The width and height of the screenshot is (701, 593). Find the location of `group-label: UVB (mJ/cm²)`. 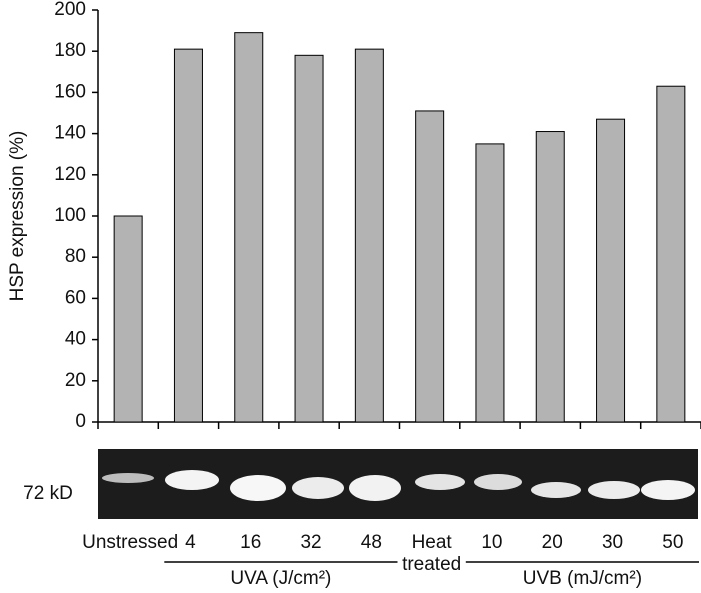

group-label: UVB (mJ/cm²) is located at coordinates (582, 578).